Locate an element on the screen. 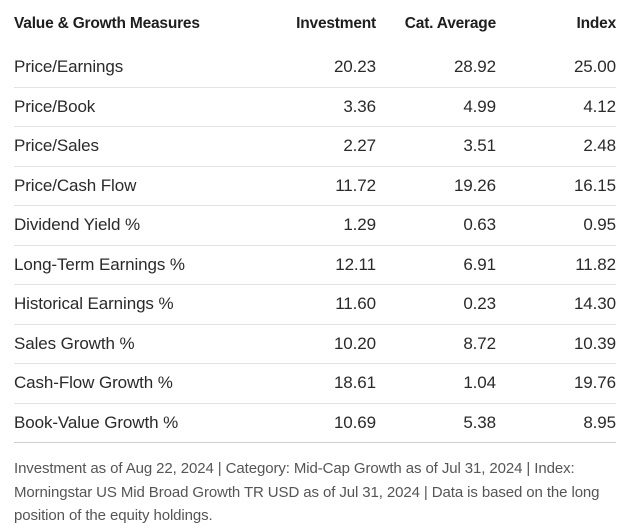 This screenshot has height=528, width=640. table-row: Price/Cash Flow 11.72 19.26 16.15 is located at coordinates (315, 185).